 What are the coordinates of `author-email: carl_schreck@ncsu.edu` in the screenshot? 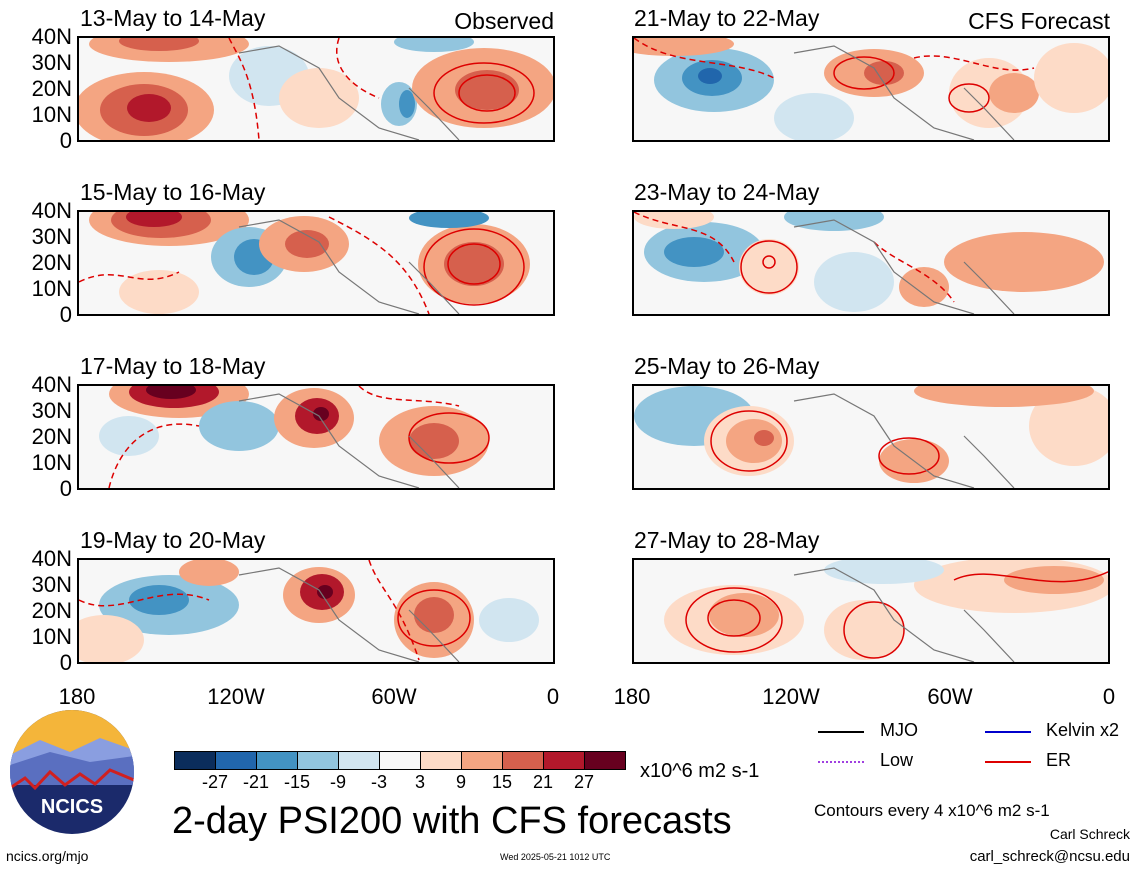 It's located at (1049, 856).